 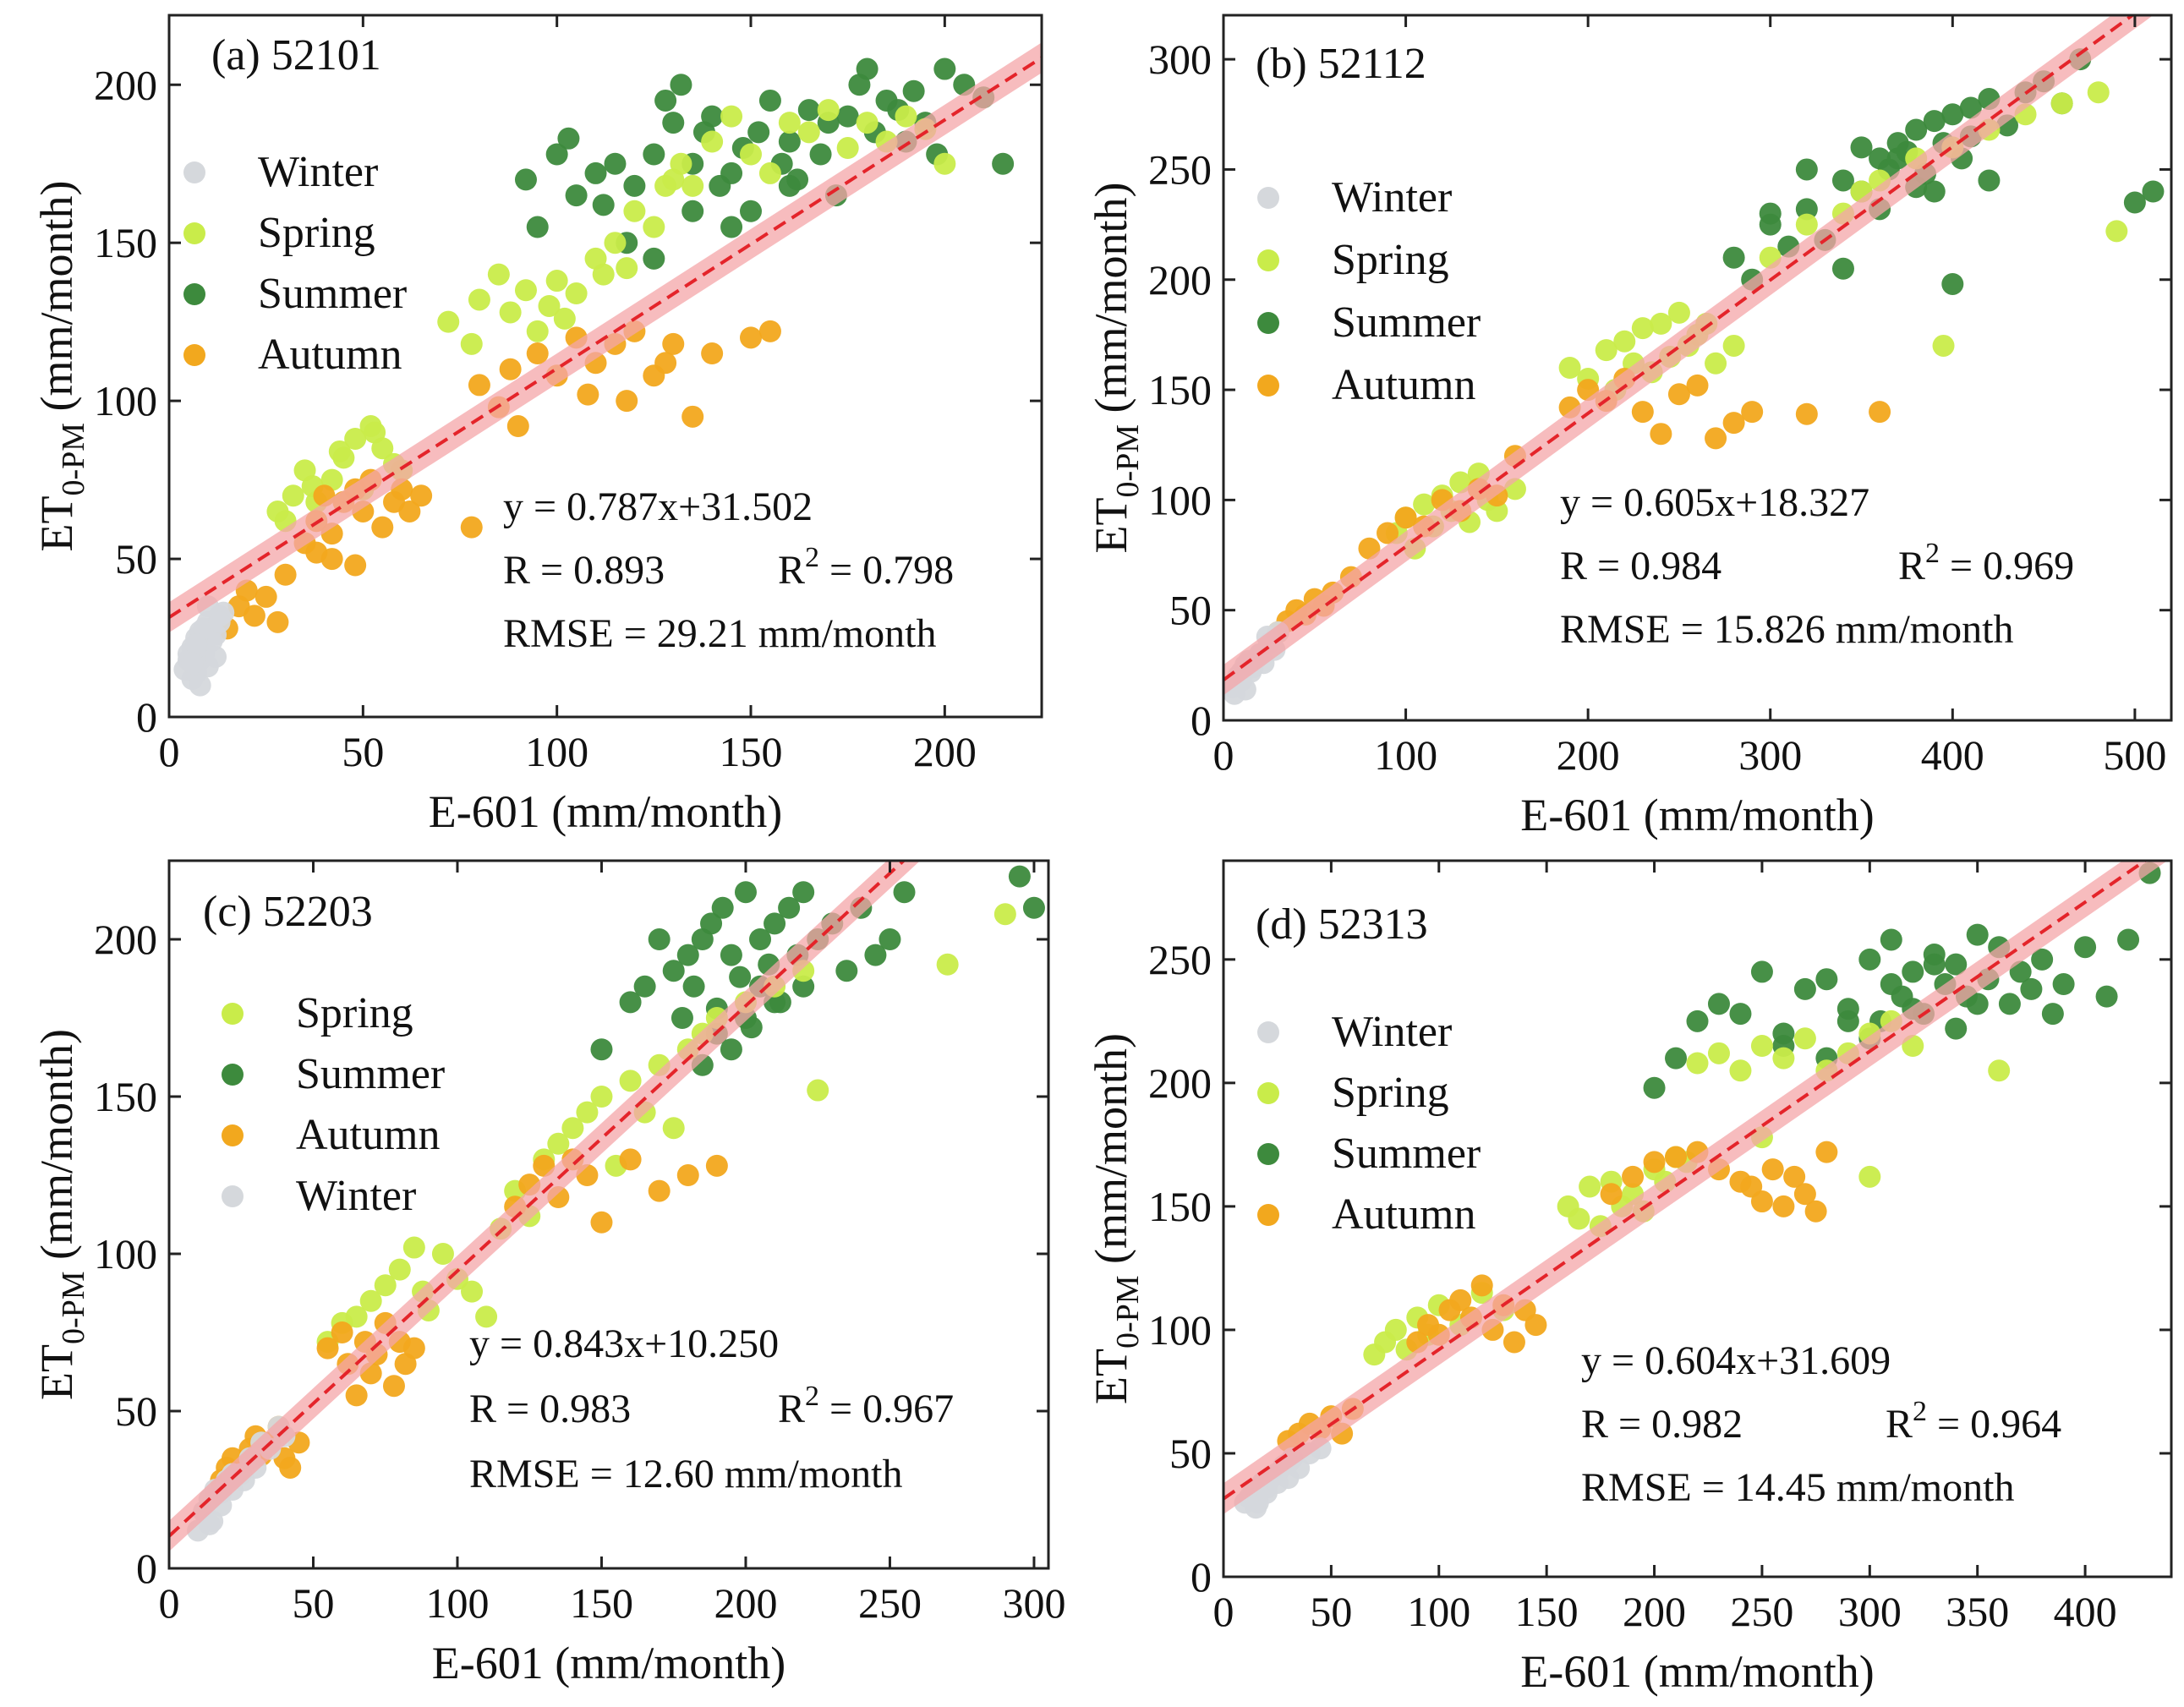 What do you see at coordinates (363, 751) in the screenshot?
I see `x-tick-label: 50` at bounding box center [363, 751].